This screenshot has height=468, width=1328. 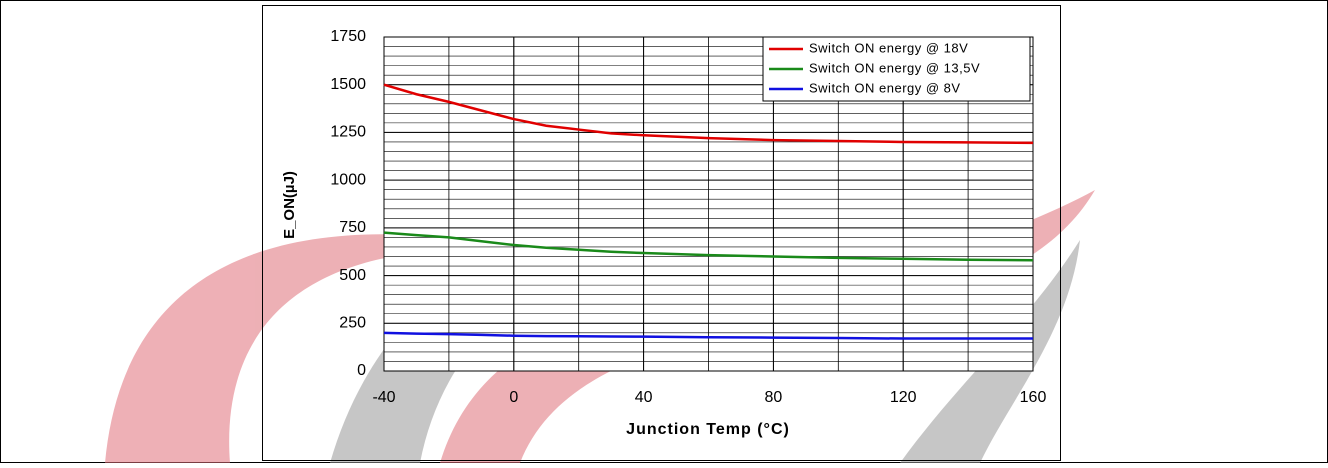 What do you see at coordinates (903, 397) in the screenshot?
I see `x-tick-label: 120` at bounding box center [903, 397].